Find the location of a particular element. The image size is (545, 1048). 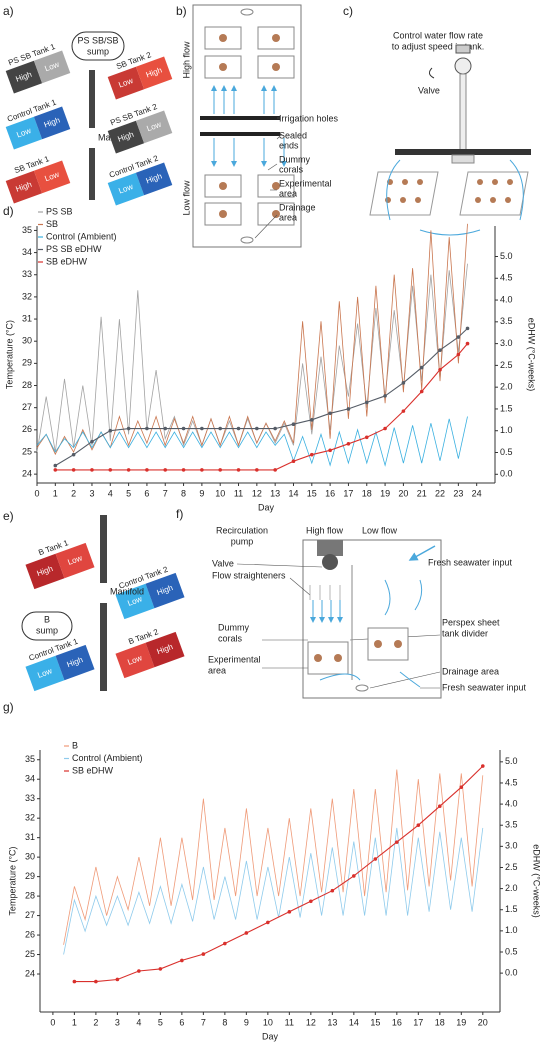

legend-label: SB eDHW is located at coordinates (67, 261).